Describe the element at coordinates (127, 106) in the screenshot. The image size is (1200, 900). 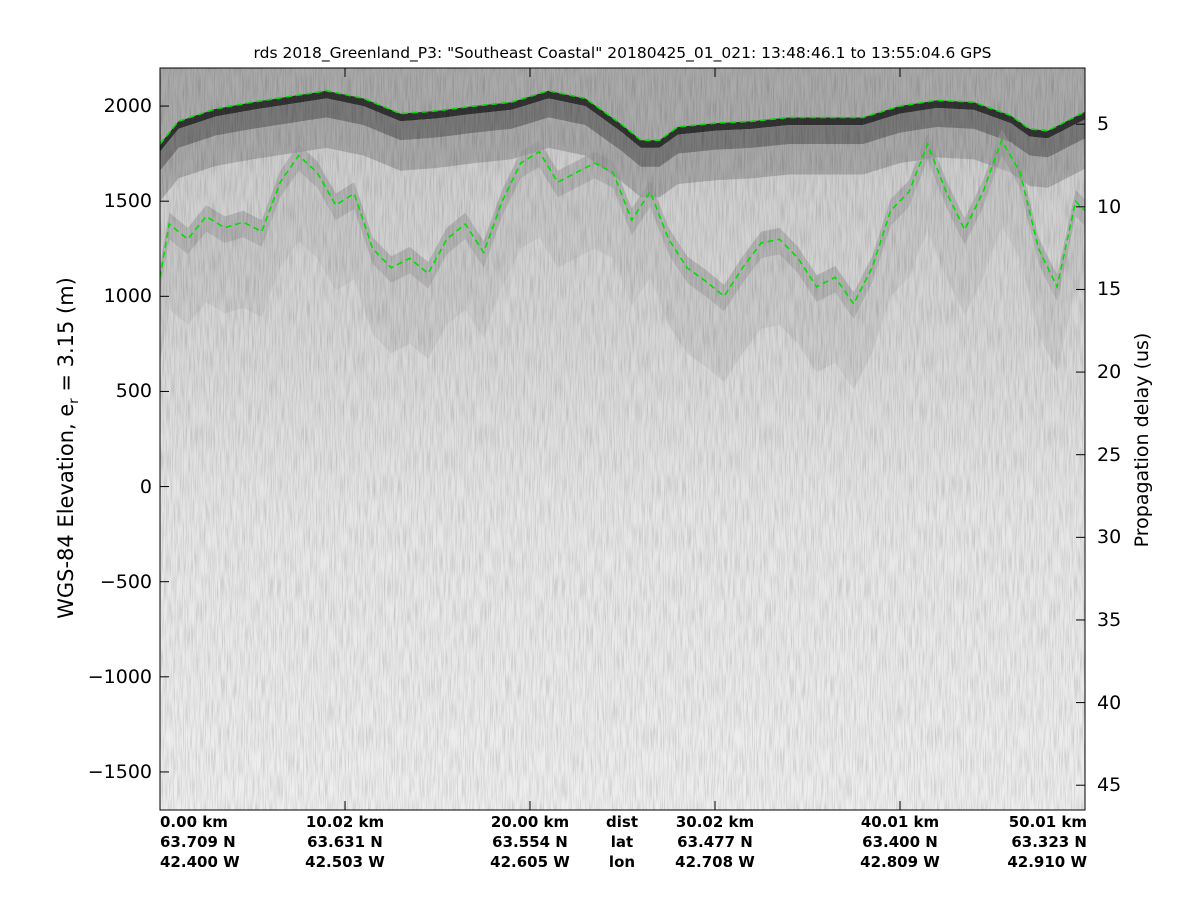
I see `left-tick-label: 2000` at that location.